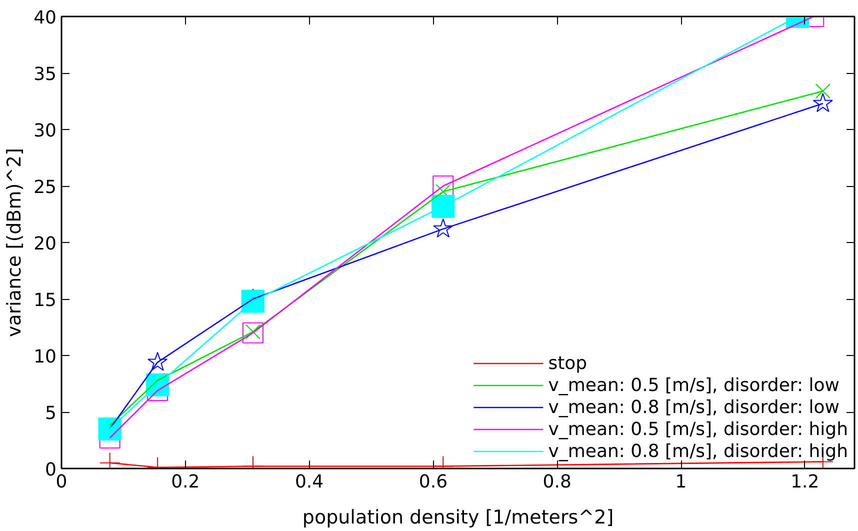 The image size is (858, 531). I want to click on x-tick-label: 0.6, so click(433, 482).